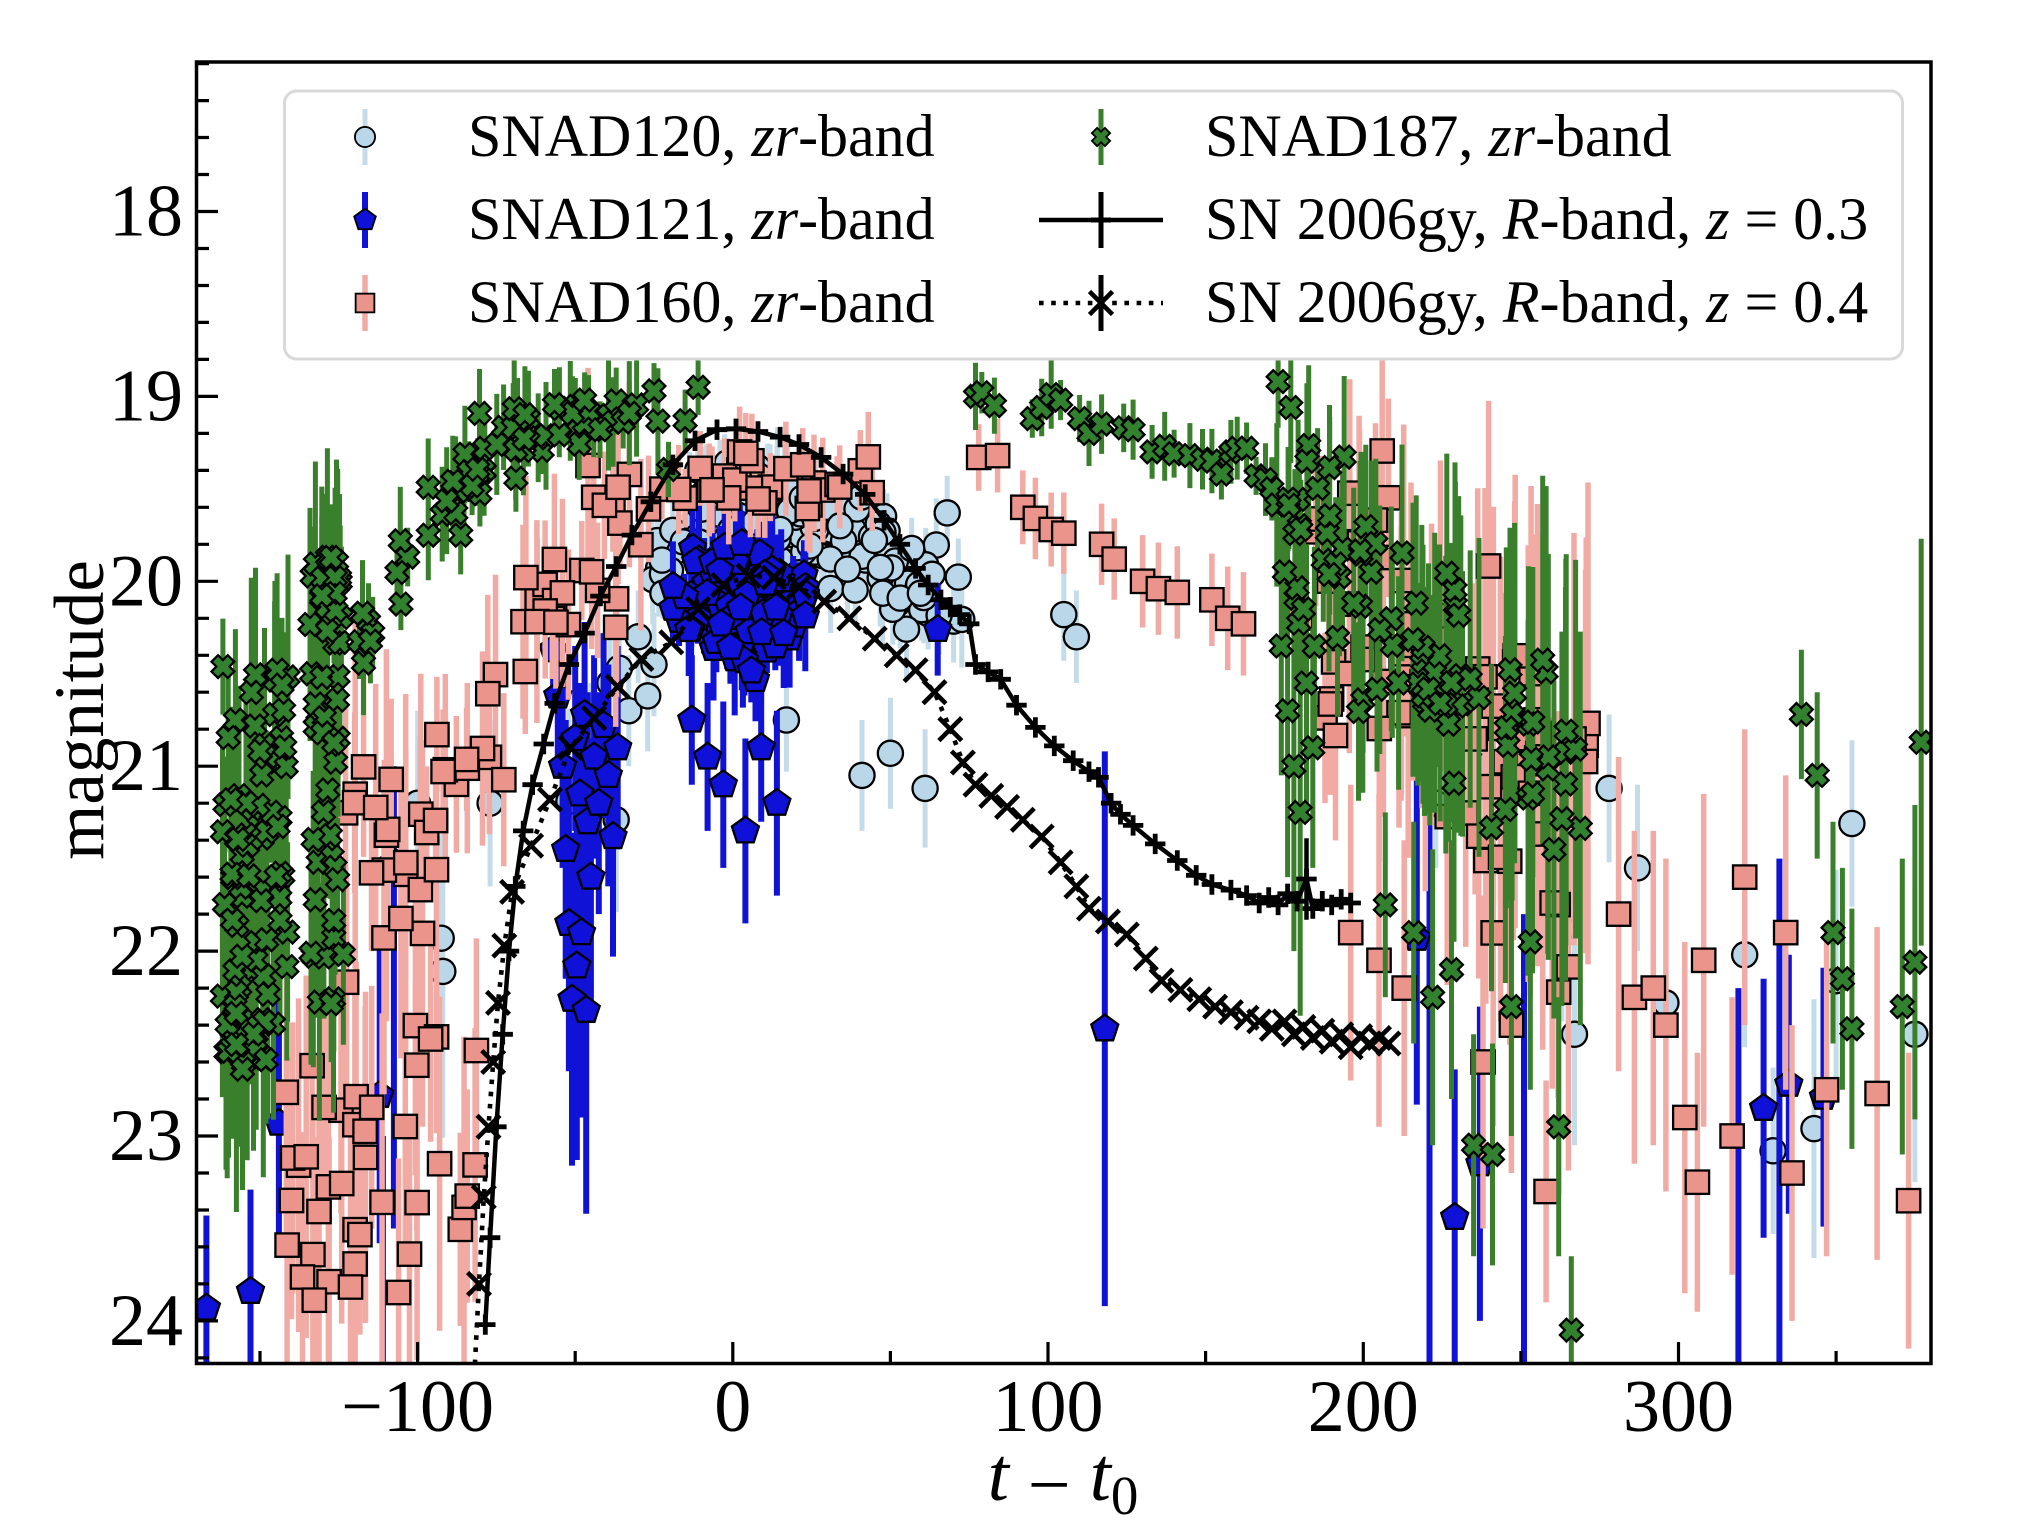  What do you see at coordinates (1678, 1407) in the screenshot?
I see `svg-text: 300` at bounding box center [1678, 1407].